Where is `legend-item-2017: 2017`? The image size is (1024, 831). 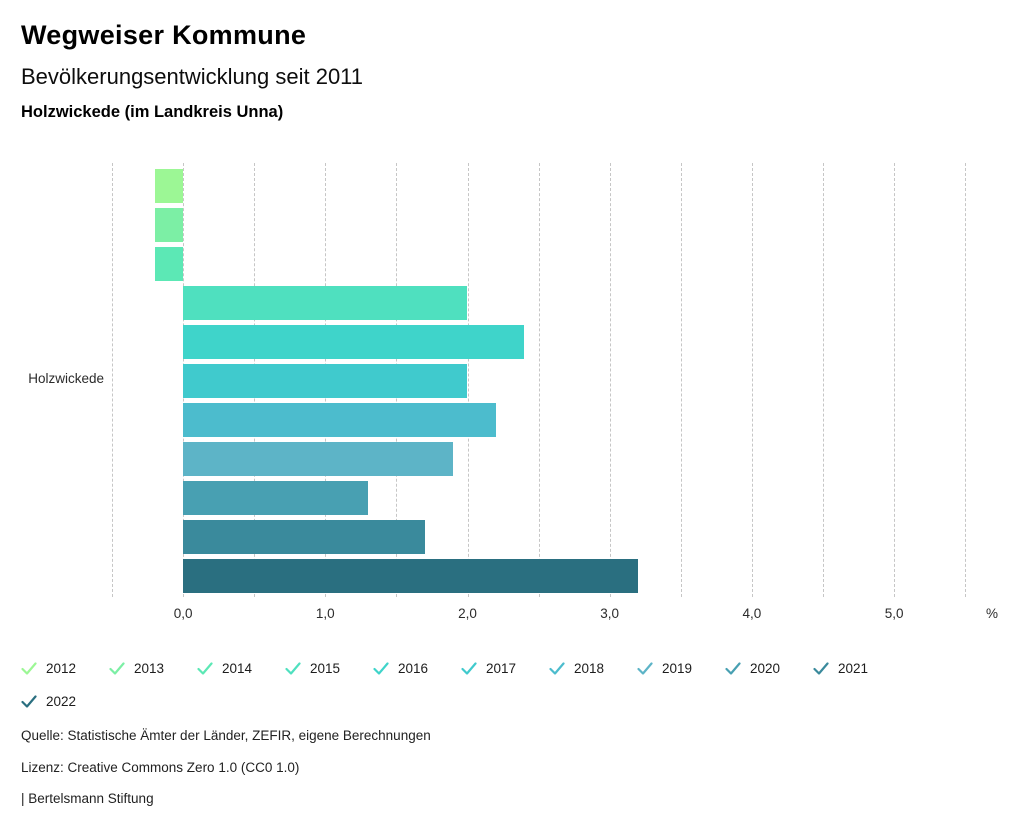
legend-item-2017: 2017 is located at coordinates (505, 668).